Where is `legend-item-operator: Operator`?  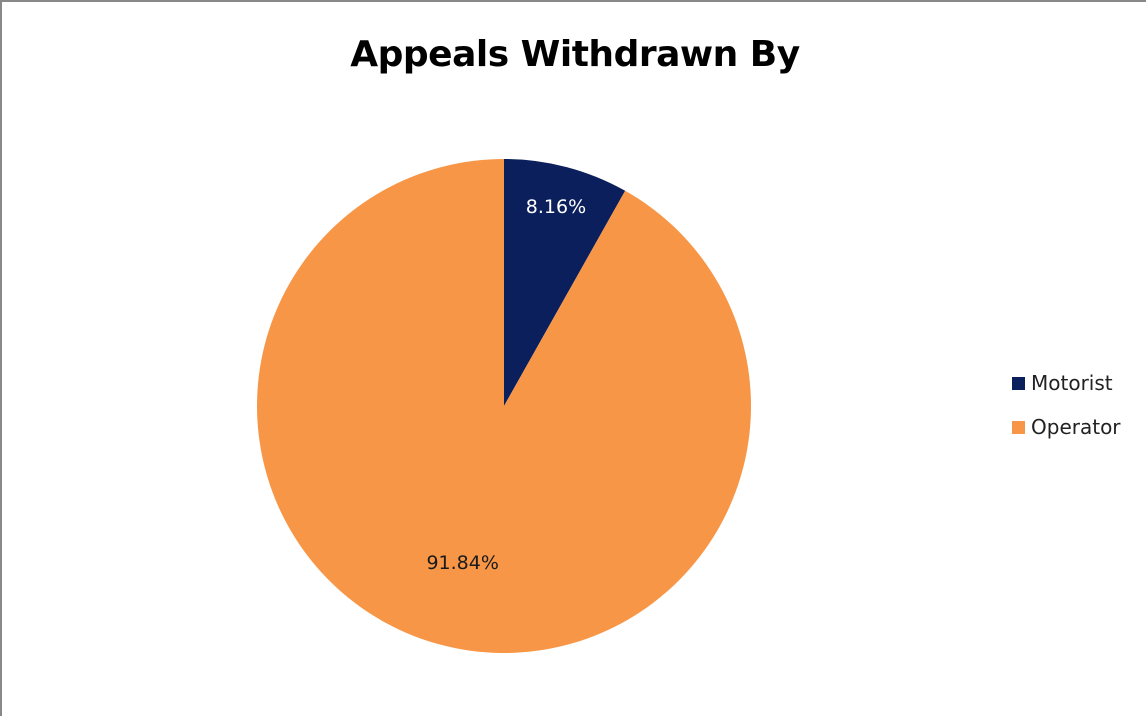
legend-item-operator: Operator is located at coordinates (1077, 427).